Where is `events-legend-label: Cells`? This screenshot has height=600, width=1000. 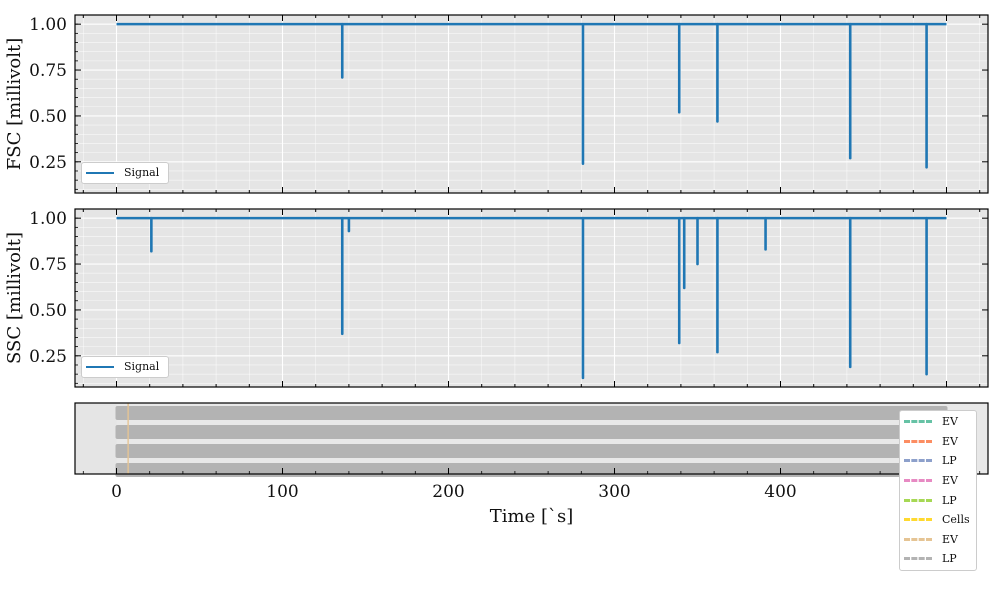 events-legend-label: Cells is located at coordinates (956, 520).